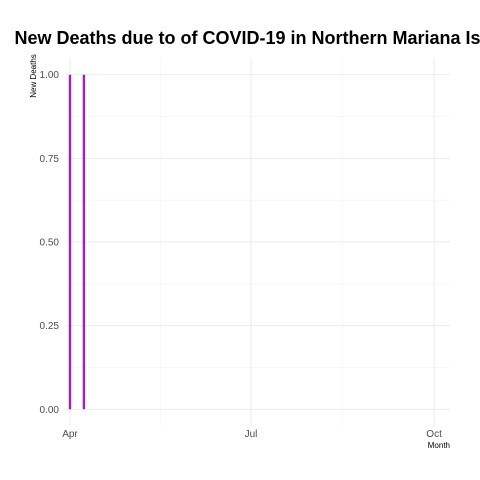 Image resolution: width=480 pixels, height=480 pixels. I want to click on x-tick-label: Oct, so click(434, 434).